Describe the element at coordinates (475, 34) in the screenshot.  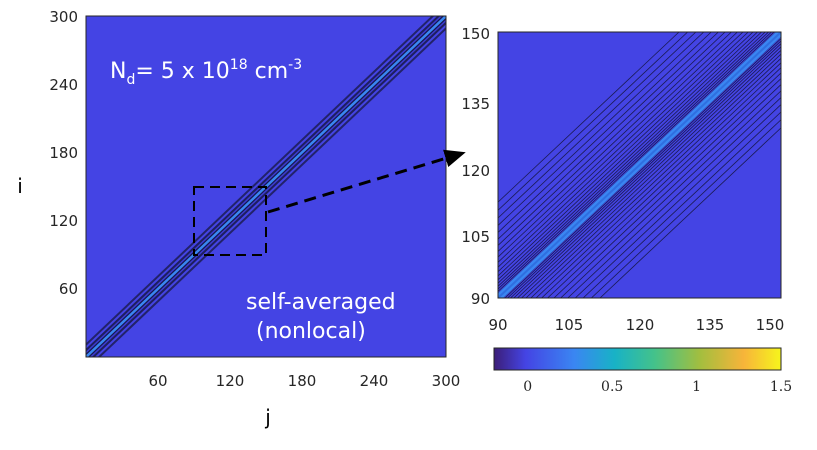
I see `zoom-y-tick-label: 150` at that location.